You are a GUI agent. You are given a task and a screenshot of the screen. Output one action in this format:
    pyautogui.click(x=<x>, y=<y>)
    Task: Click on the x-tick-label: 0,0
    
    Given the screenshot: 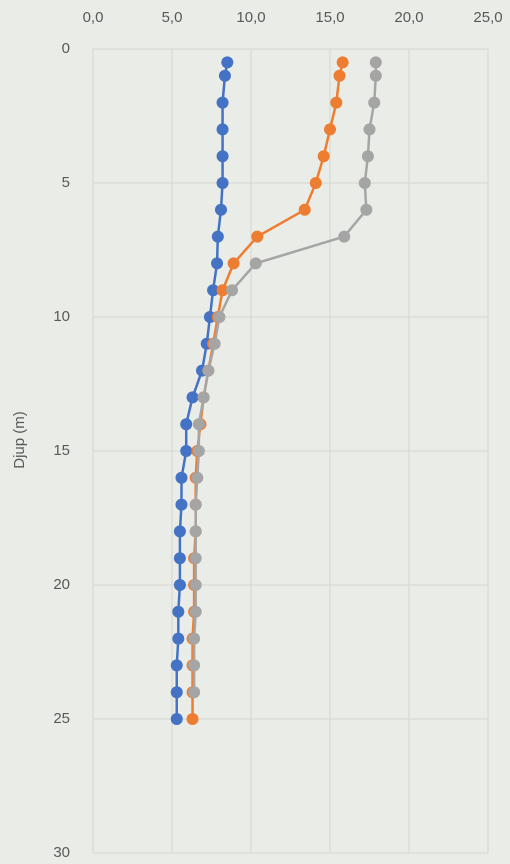 What is the action you would take?
    pyautogui.click(x=93, y=17)
    